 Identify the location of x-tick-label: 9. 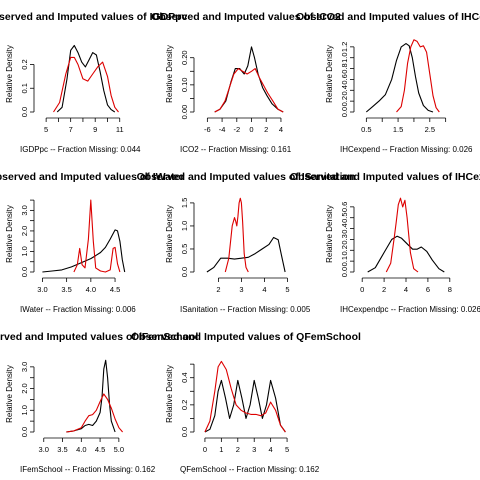
(95, 129).